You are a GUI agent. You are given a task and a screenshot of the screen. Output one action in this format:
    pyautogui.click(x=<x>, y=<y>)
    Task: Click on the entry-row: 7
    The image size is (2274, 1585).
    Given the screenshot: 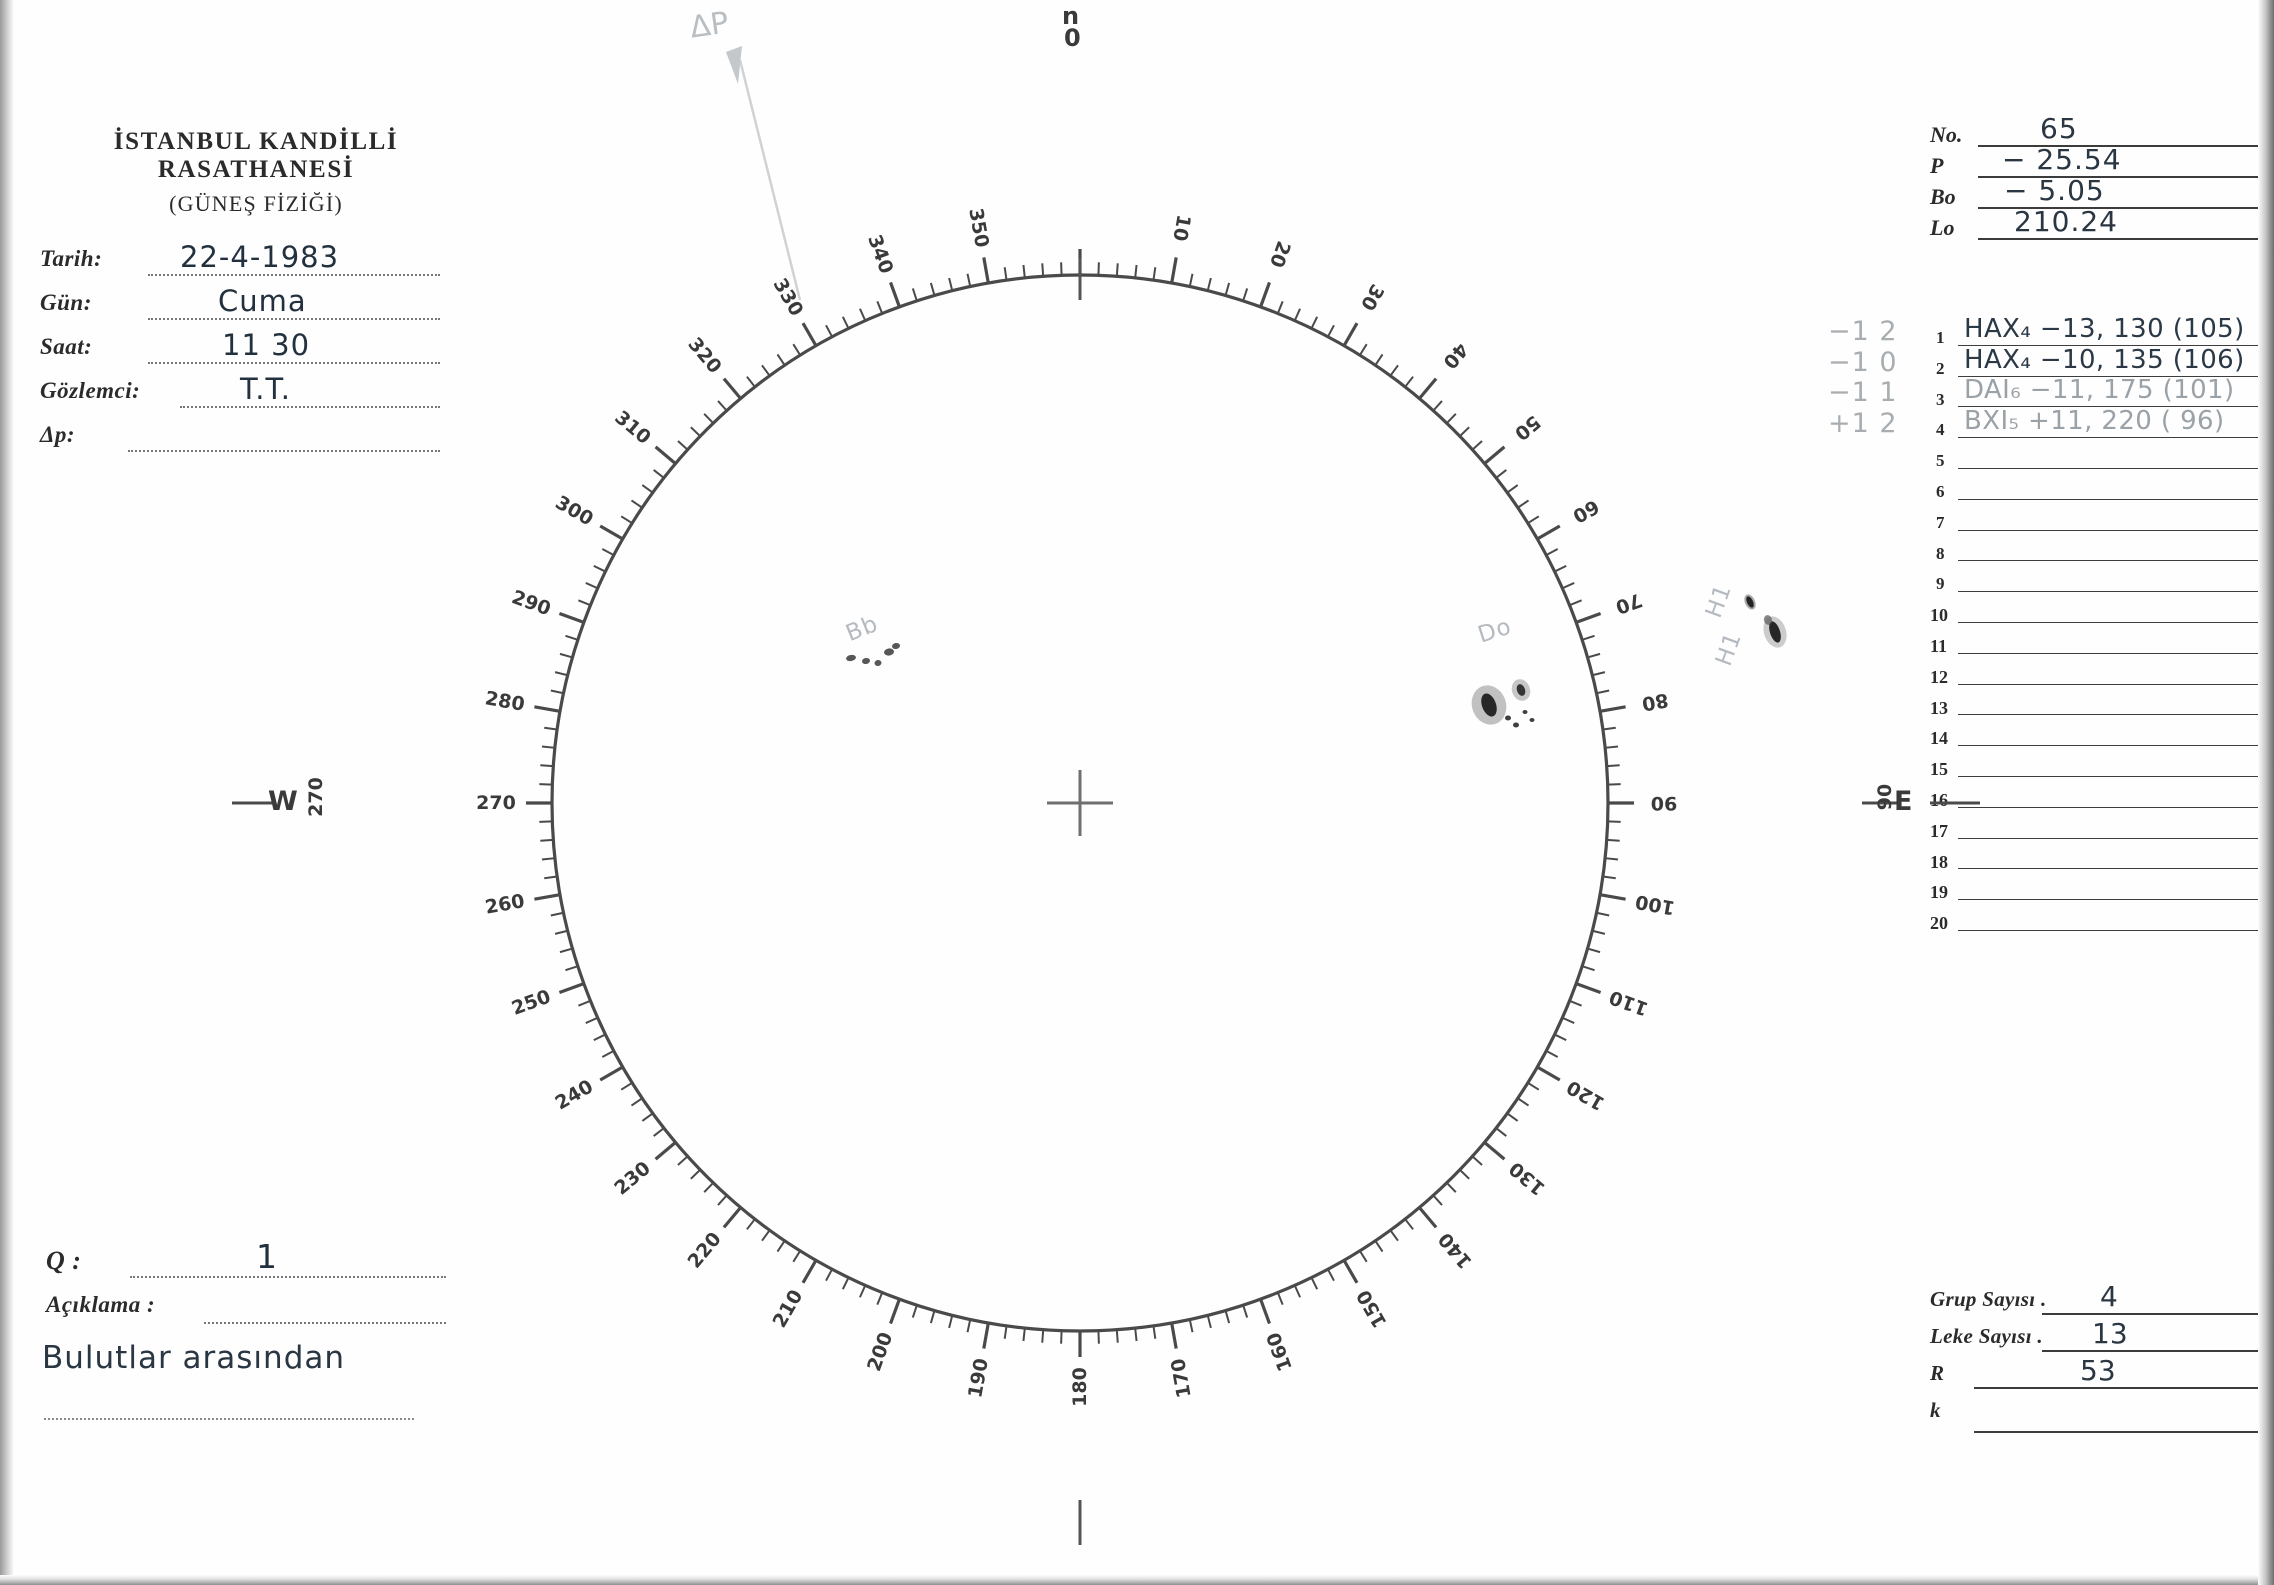 What is the action you would take?
    pyautogui.click(x=2077, y=518)
    